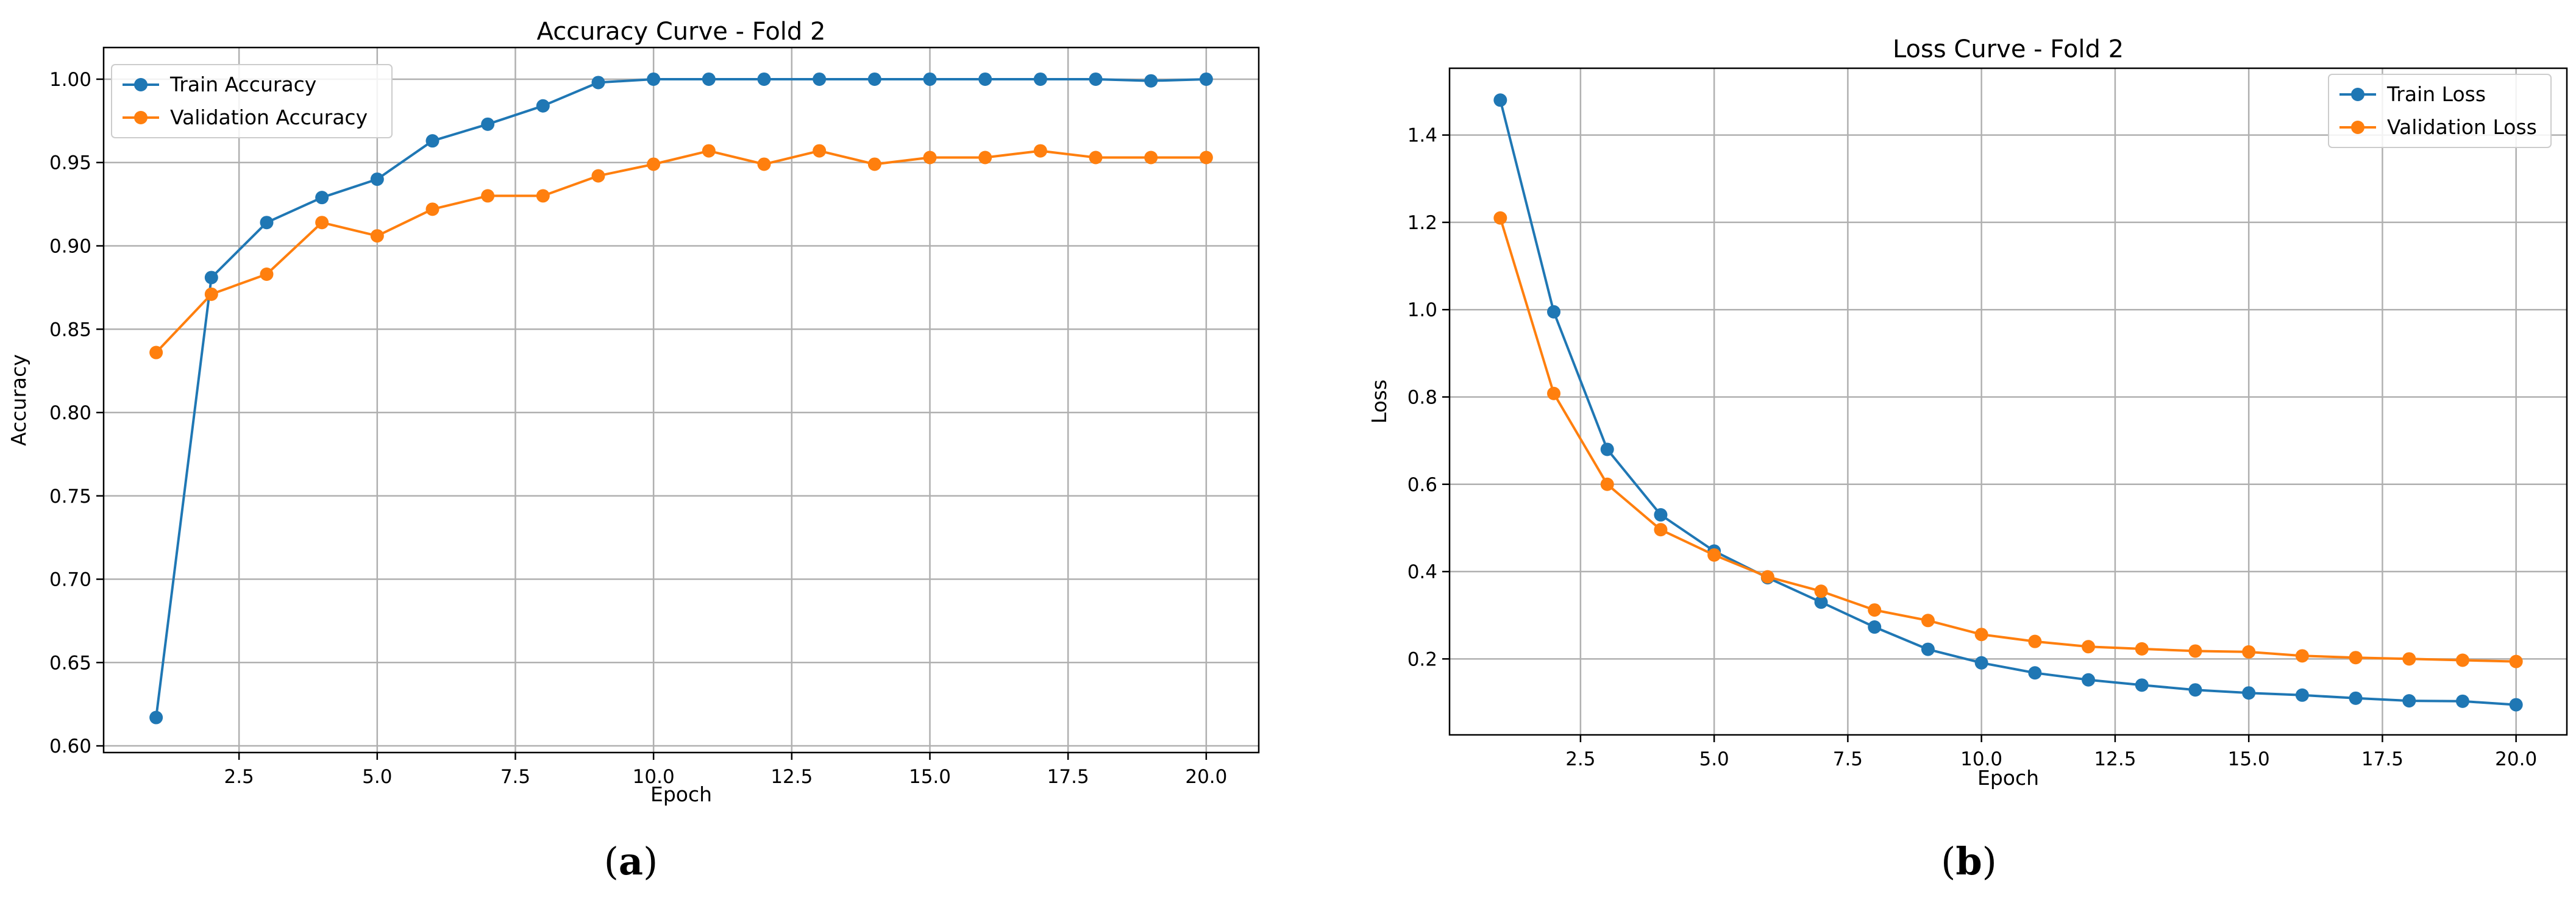 The width and height of the screenshot is (2576, 900). What do you see at coordinates (1379, 402) in the screenshot?
I see `y-axis-label: Loss` at bounding box center [1379, 402].